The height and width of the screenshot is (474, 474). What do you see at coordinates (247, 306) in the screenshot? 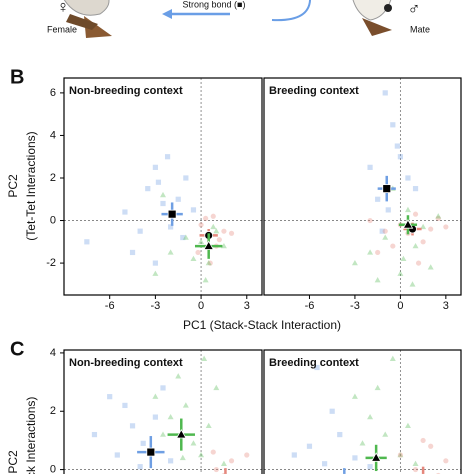
I see `x-tick-label: 3` at bounding box center [247, 306].